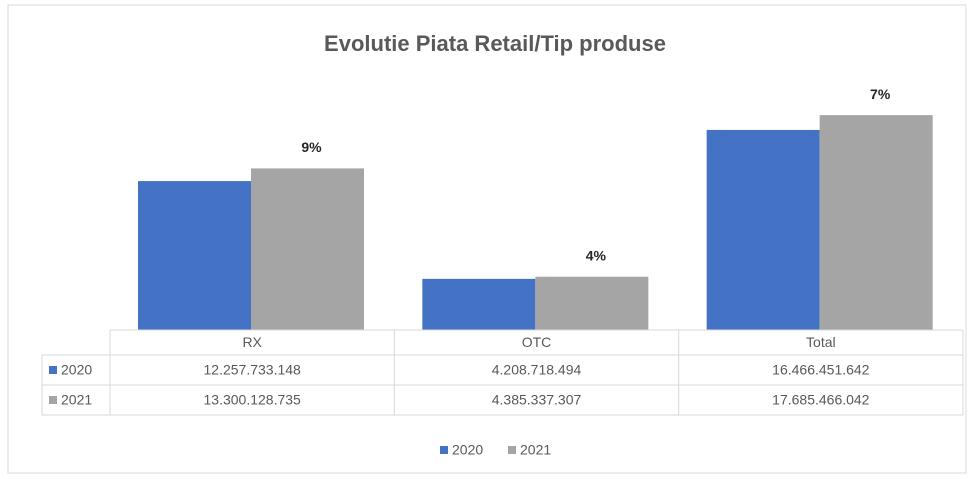  What do you see at coordinates (537, 400) in the screenshot?
I see `table-value: 4.385.337.307` at bounding box center [537, 400].